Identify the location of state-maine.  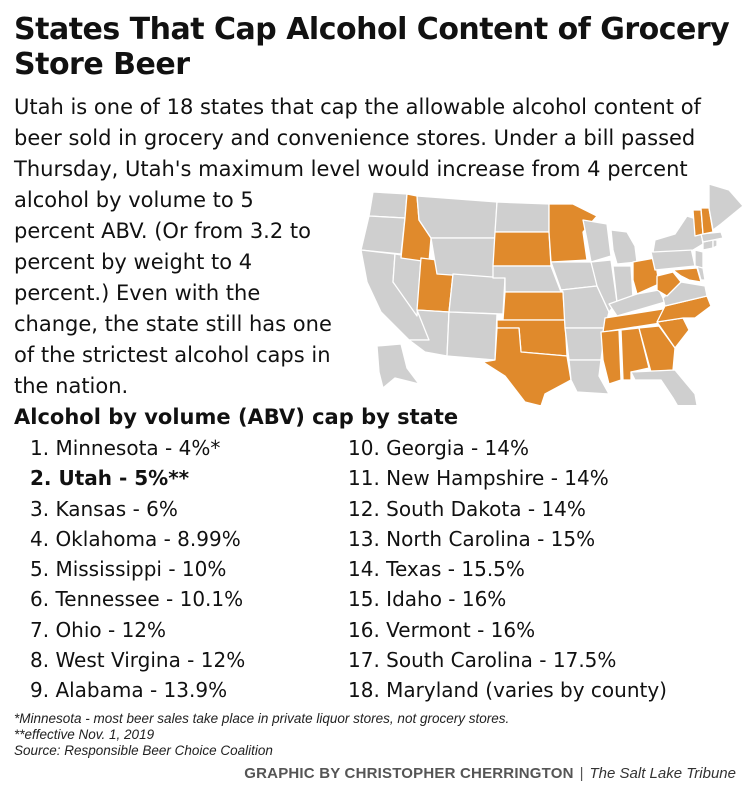
(726, 207).